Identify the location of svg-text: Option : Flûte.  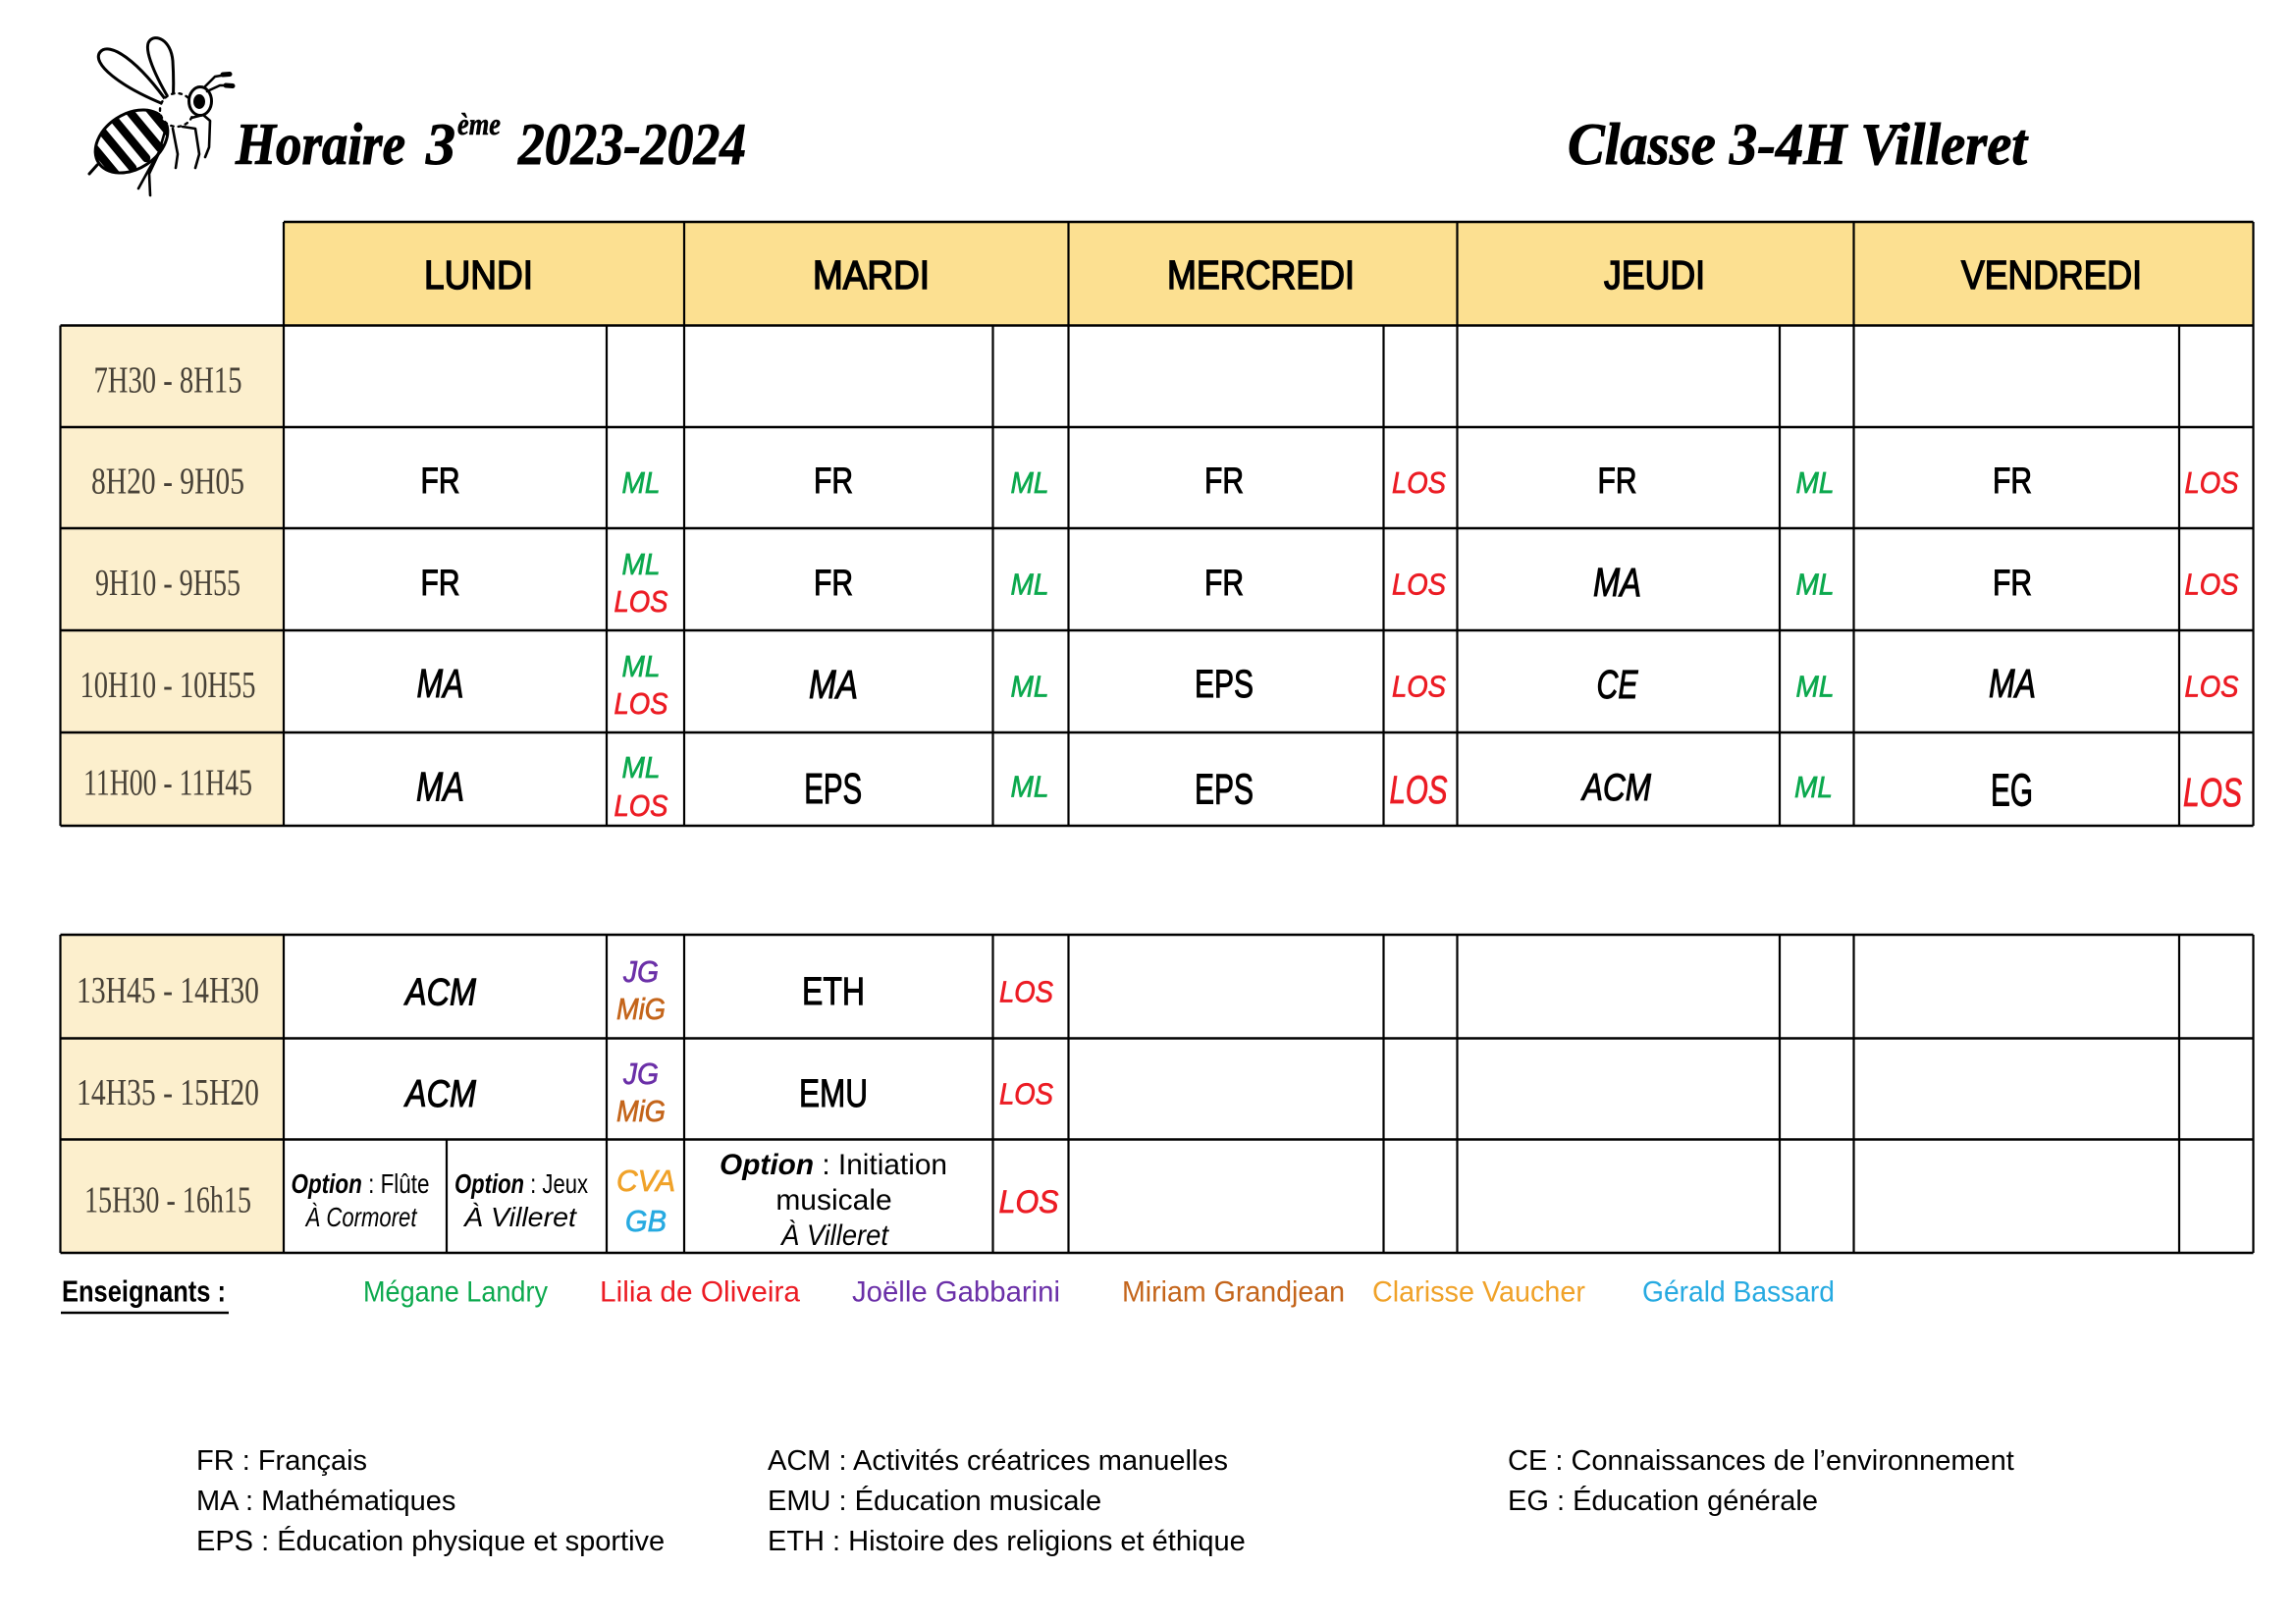
(361, 1183).